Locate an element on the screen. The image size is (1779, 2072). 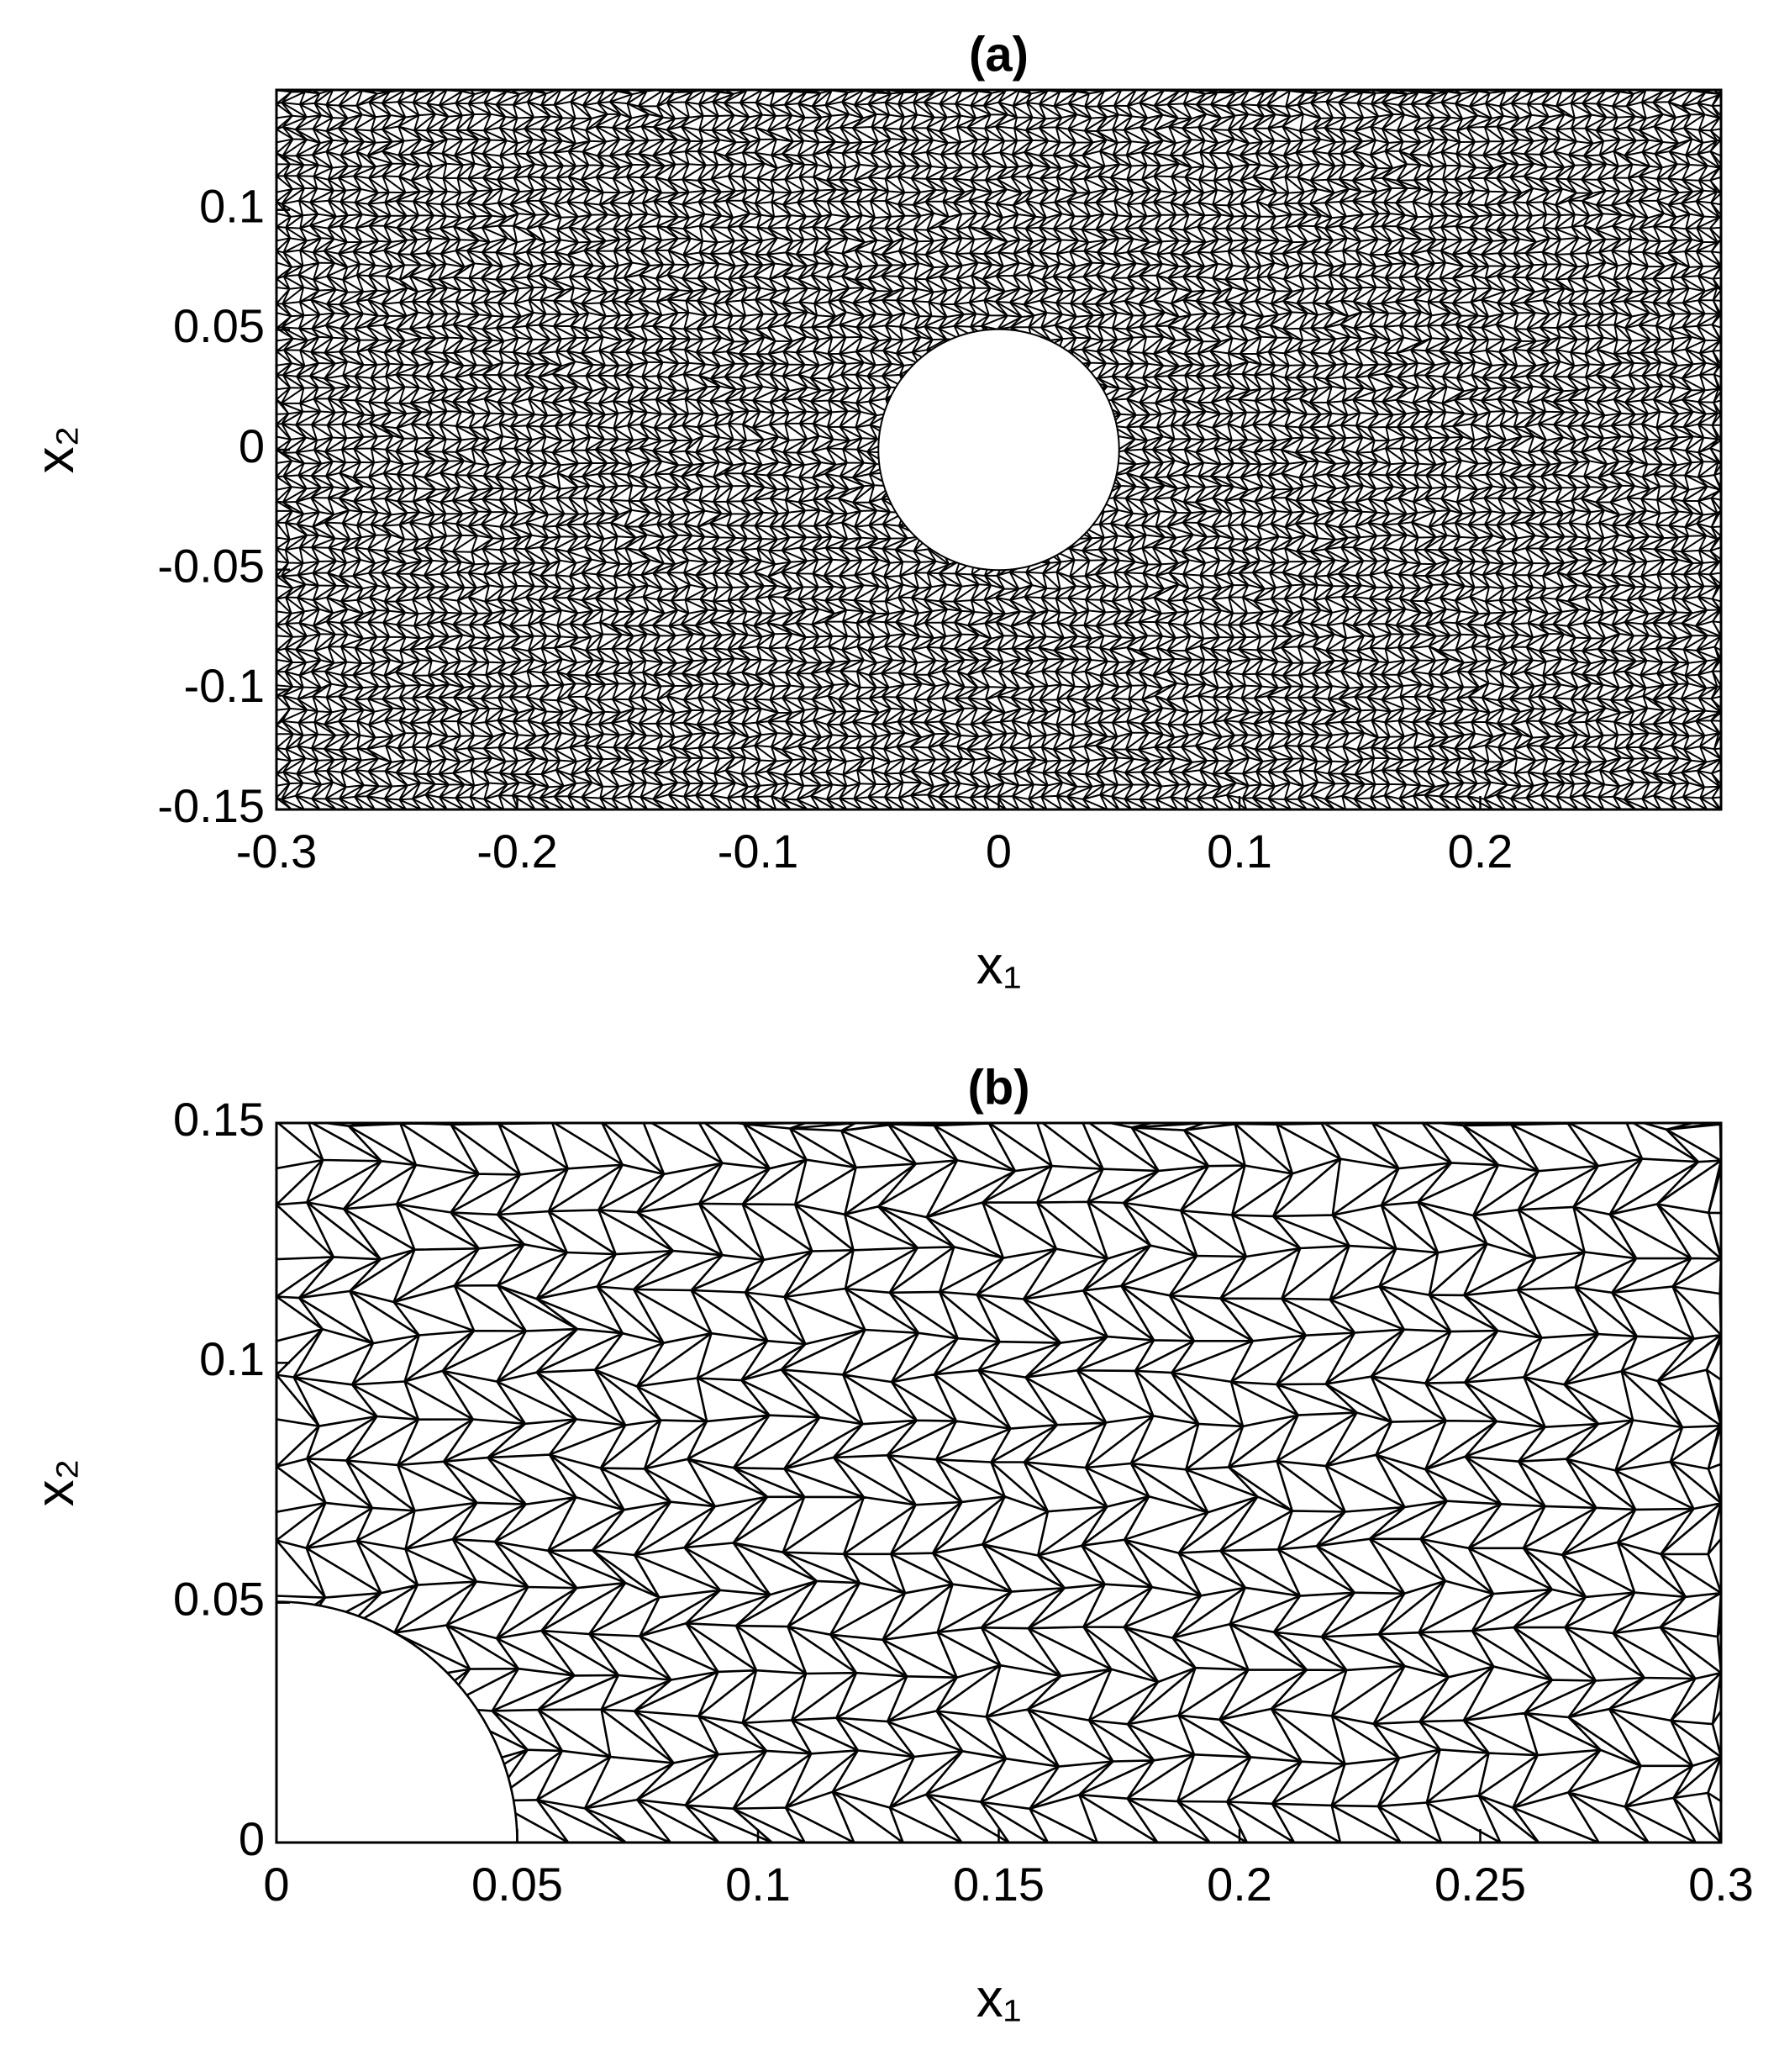
x-tick-label: 0.05 is located at coordinates (517, 1884).